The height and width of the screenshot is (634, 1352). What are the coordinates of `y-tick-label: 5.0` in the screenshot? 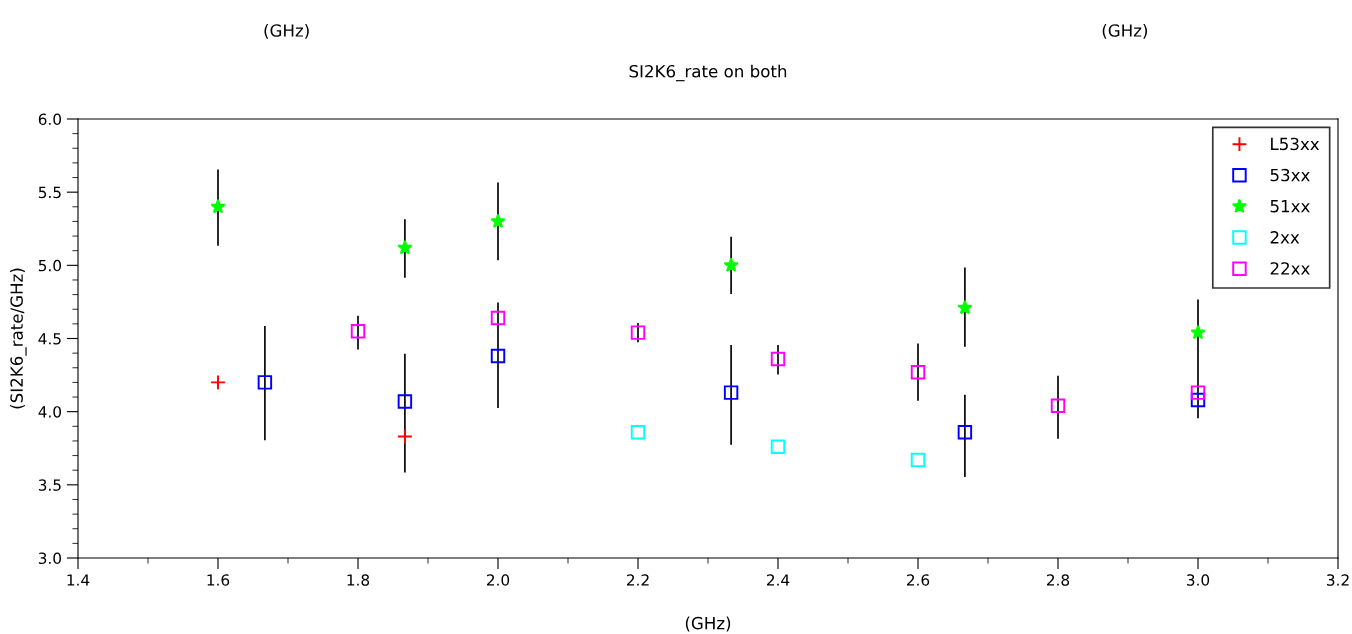 It's located at (50, 265).